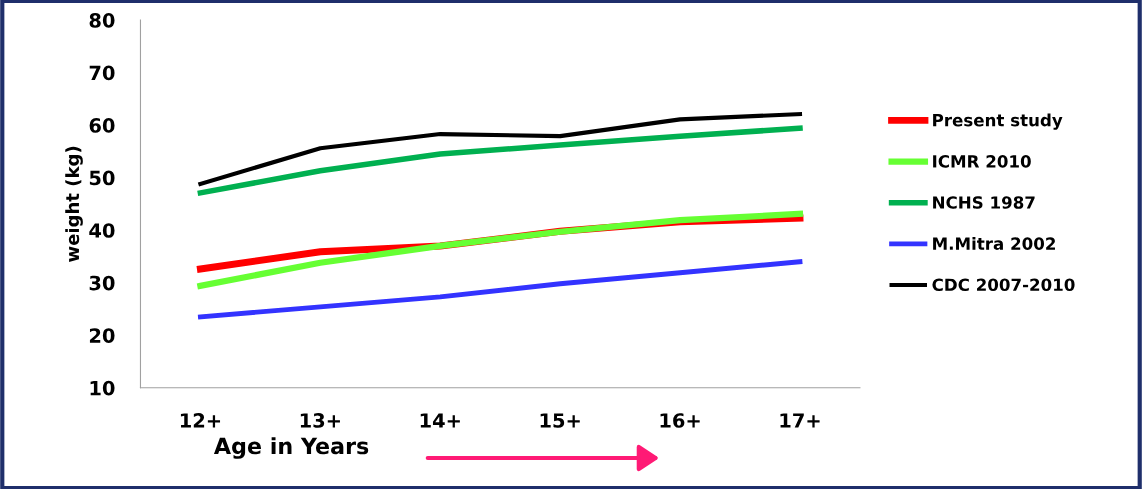 This screenshot has width=1142, height=489. What do you see at coordinates (440, 420) in the screenshot?
I see `x-tick-label: 14+` at bounding box center [440, 420].